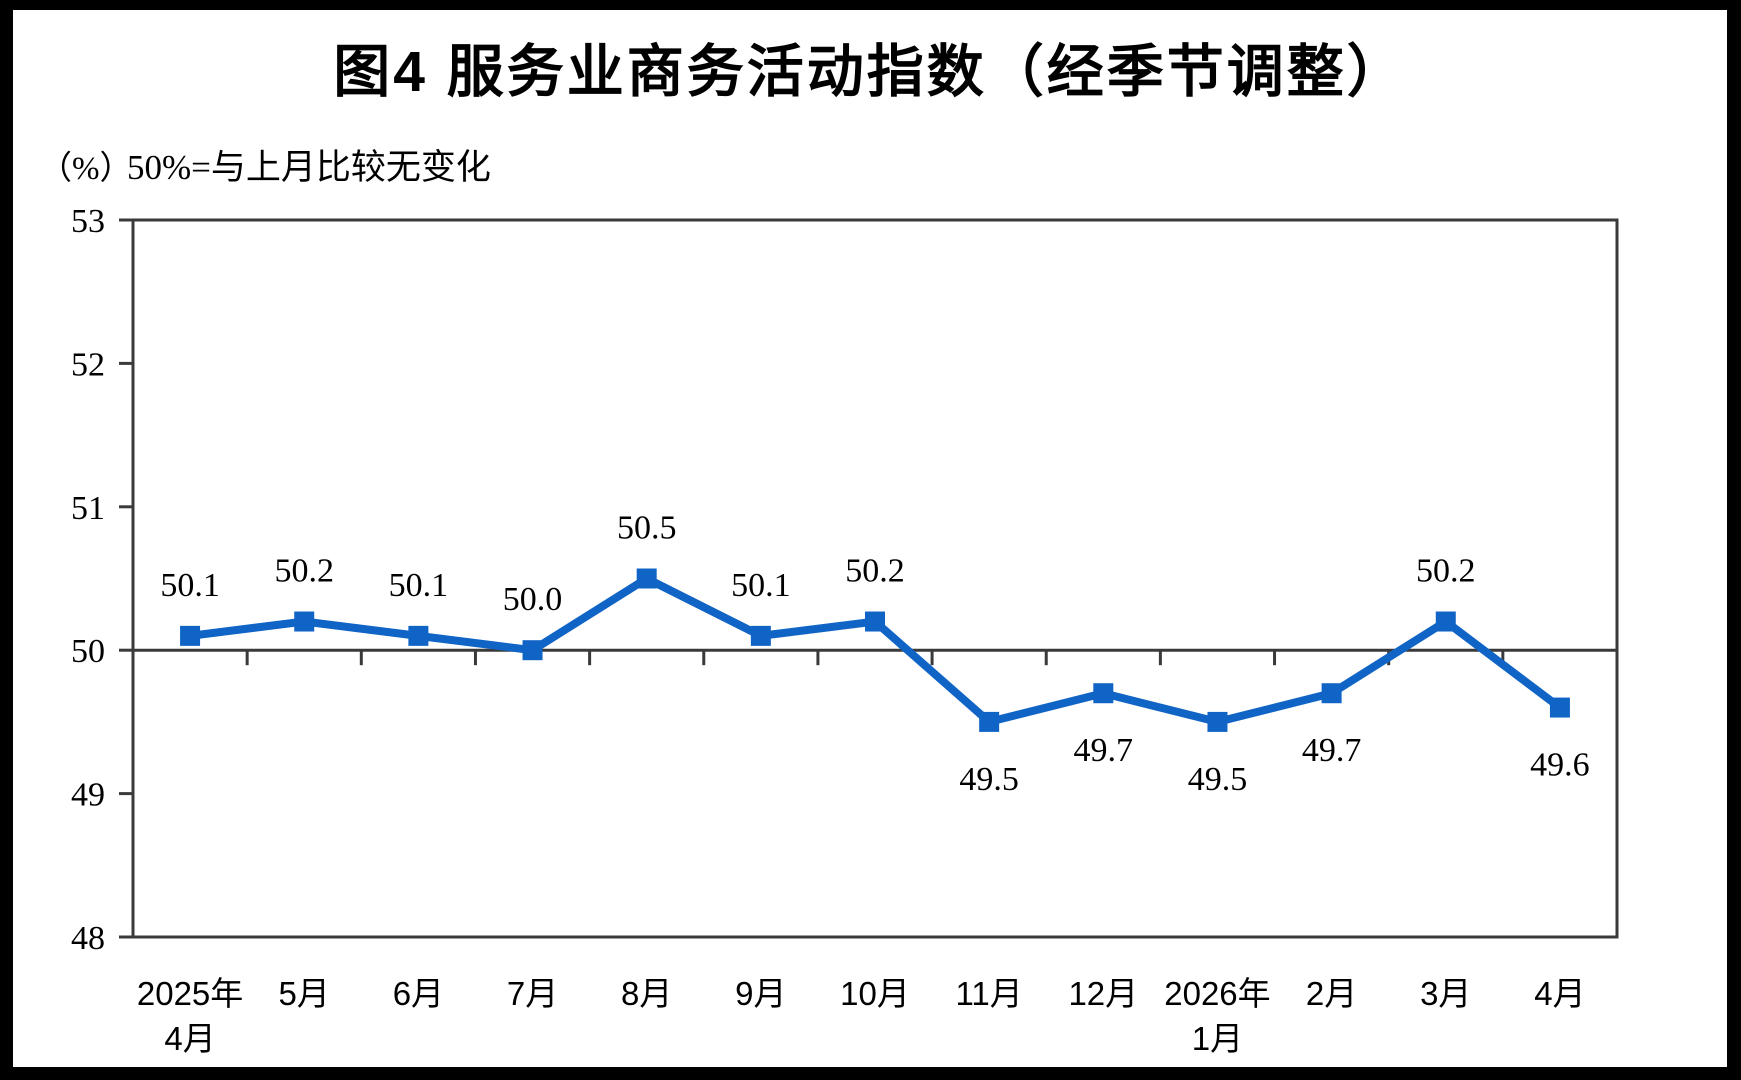 This screenshot has width=1741, height=1080. What do you see at coordinates (870, 72) in the screenshot?
I see `chart-title: 图4 服务业商务活动指数（经季节调整）` at bounding box center [870, 72].